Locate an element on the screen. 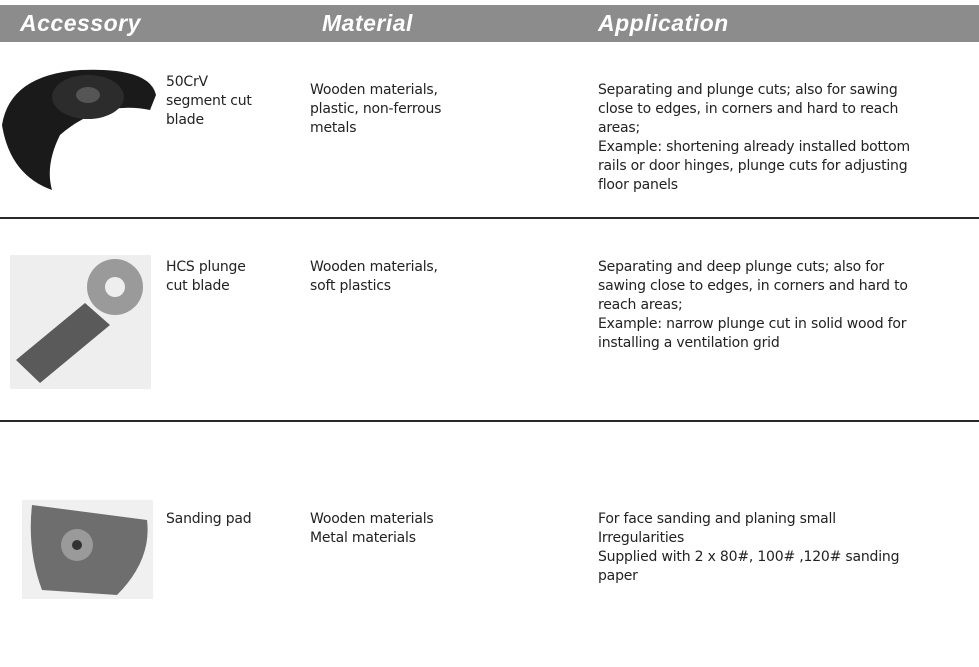 The width and height of the screenshot is (979, 667). material-text: plastic, non-ferrous is located at coordinates (376, 109).